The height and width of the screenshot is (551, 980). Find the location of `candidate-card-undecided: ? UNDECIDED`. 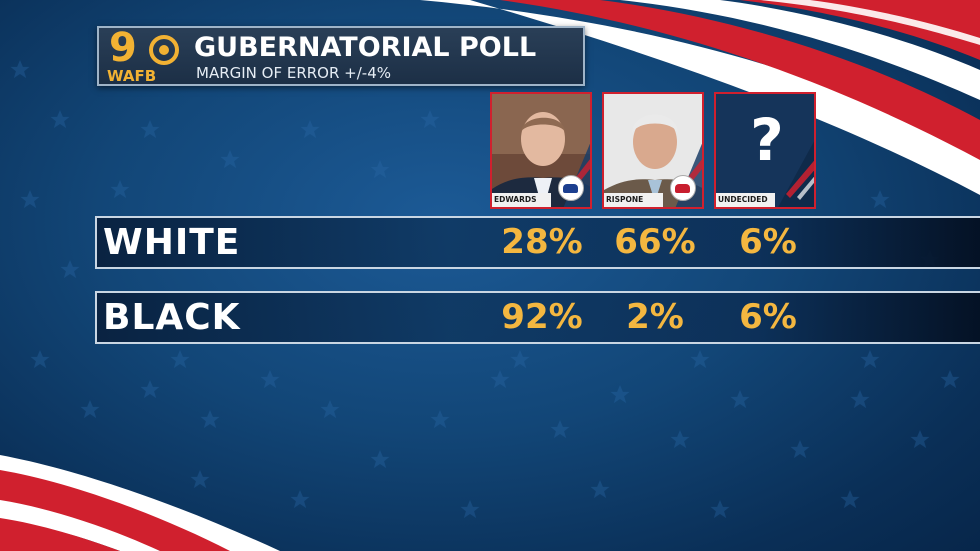

candidate-card-undecided: ? UNDECIDED is located at coordinates (765, 150).